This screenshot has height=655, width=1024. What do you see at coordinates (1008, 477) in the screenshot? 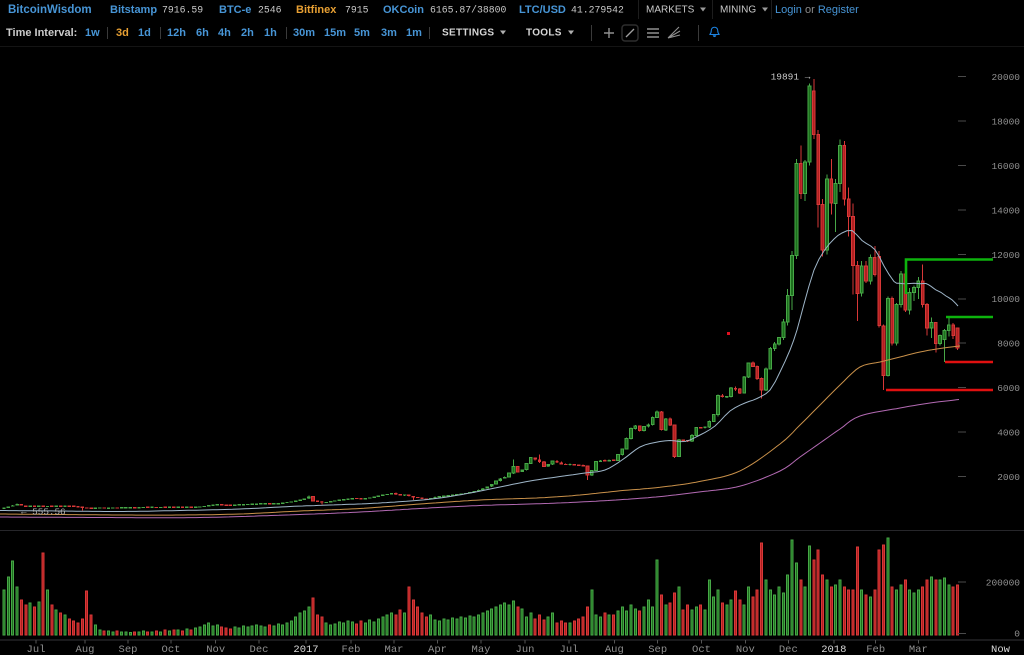
I see `svg-text: 2000` at bounding box center [1008, 477].